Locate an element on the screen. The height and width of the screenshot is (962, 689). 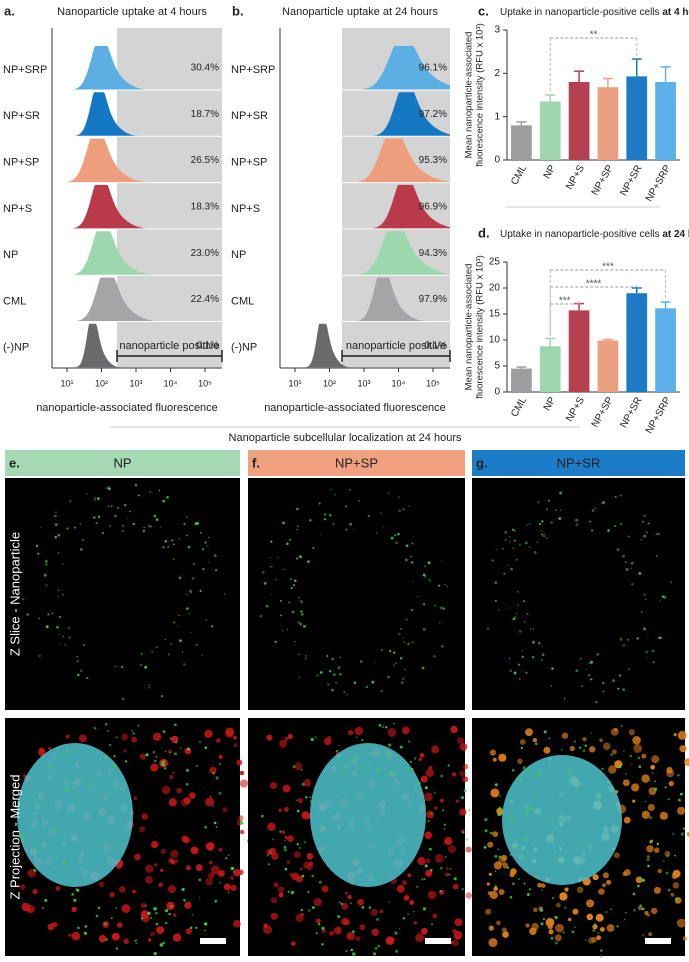
y-tick-label: 0 is located at coordinates (497, 392).